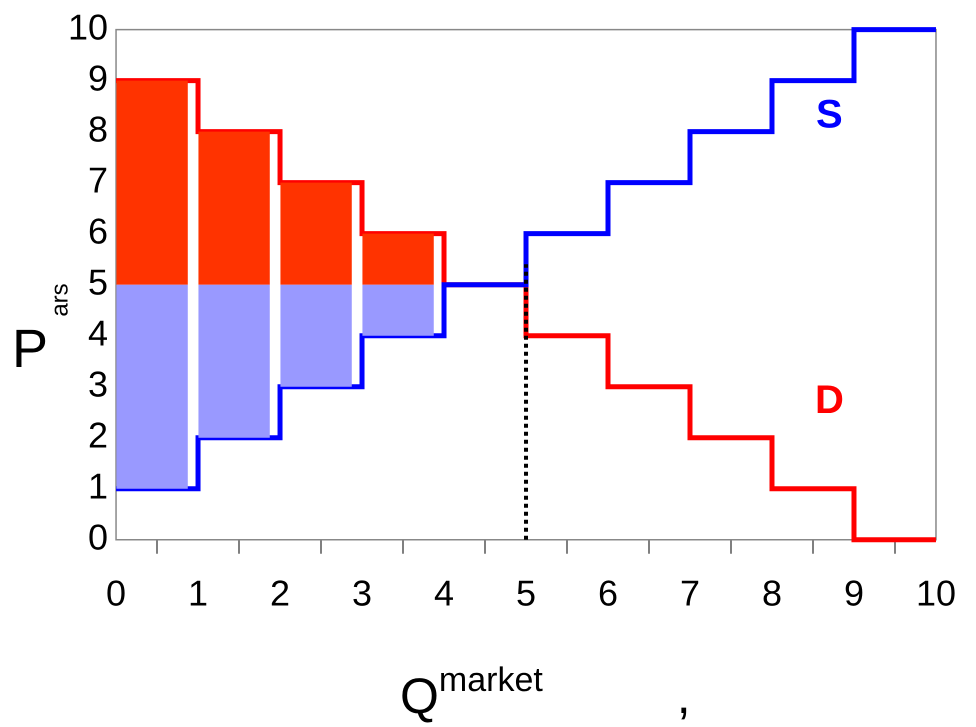 Image resolution: width=976 pixels, height=727 pixels. I want to click on x-tick-label: 10, so click(936, 593).